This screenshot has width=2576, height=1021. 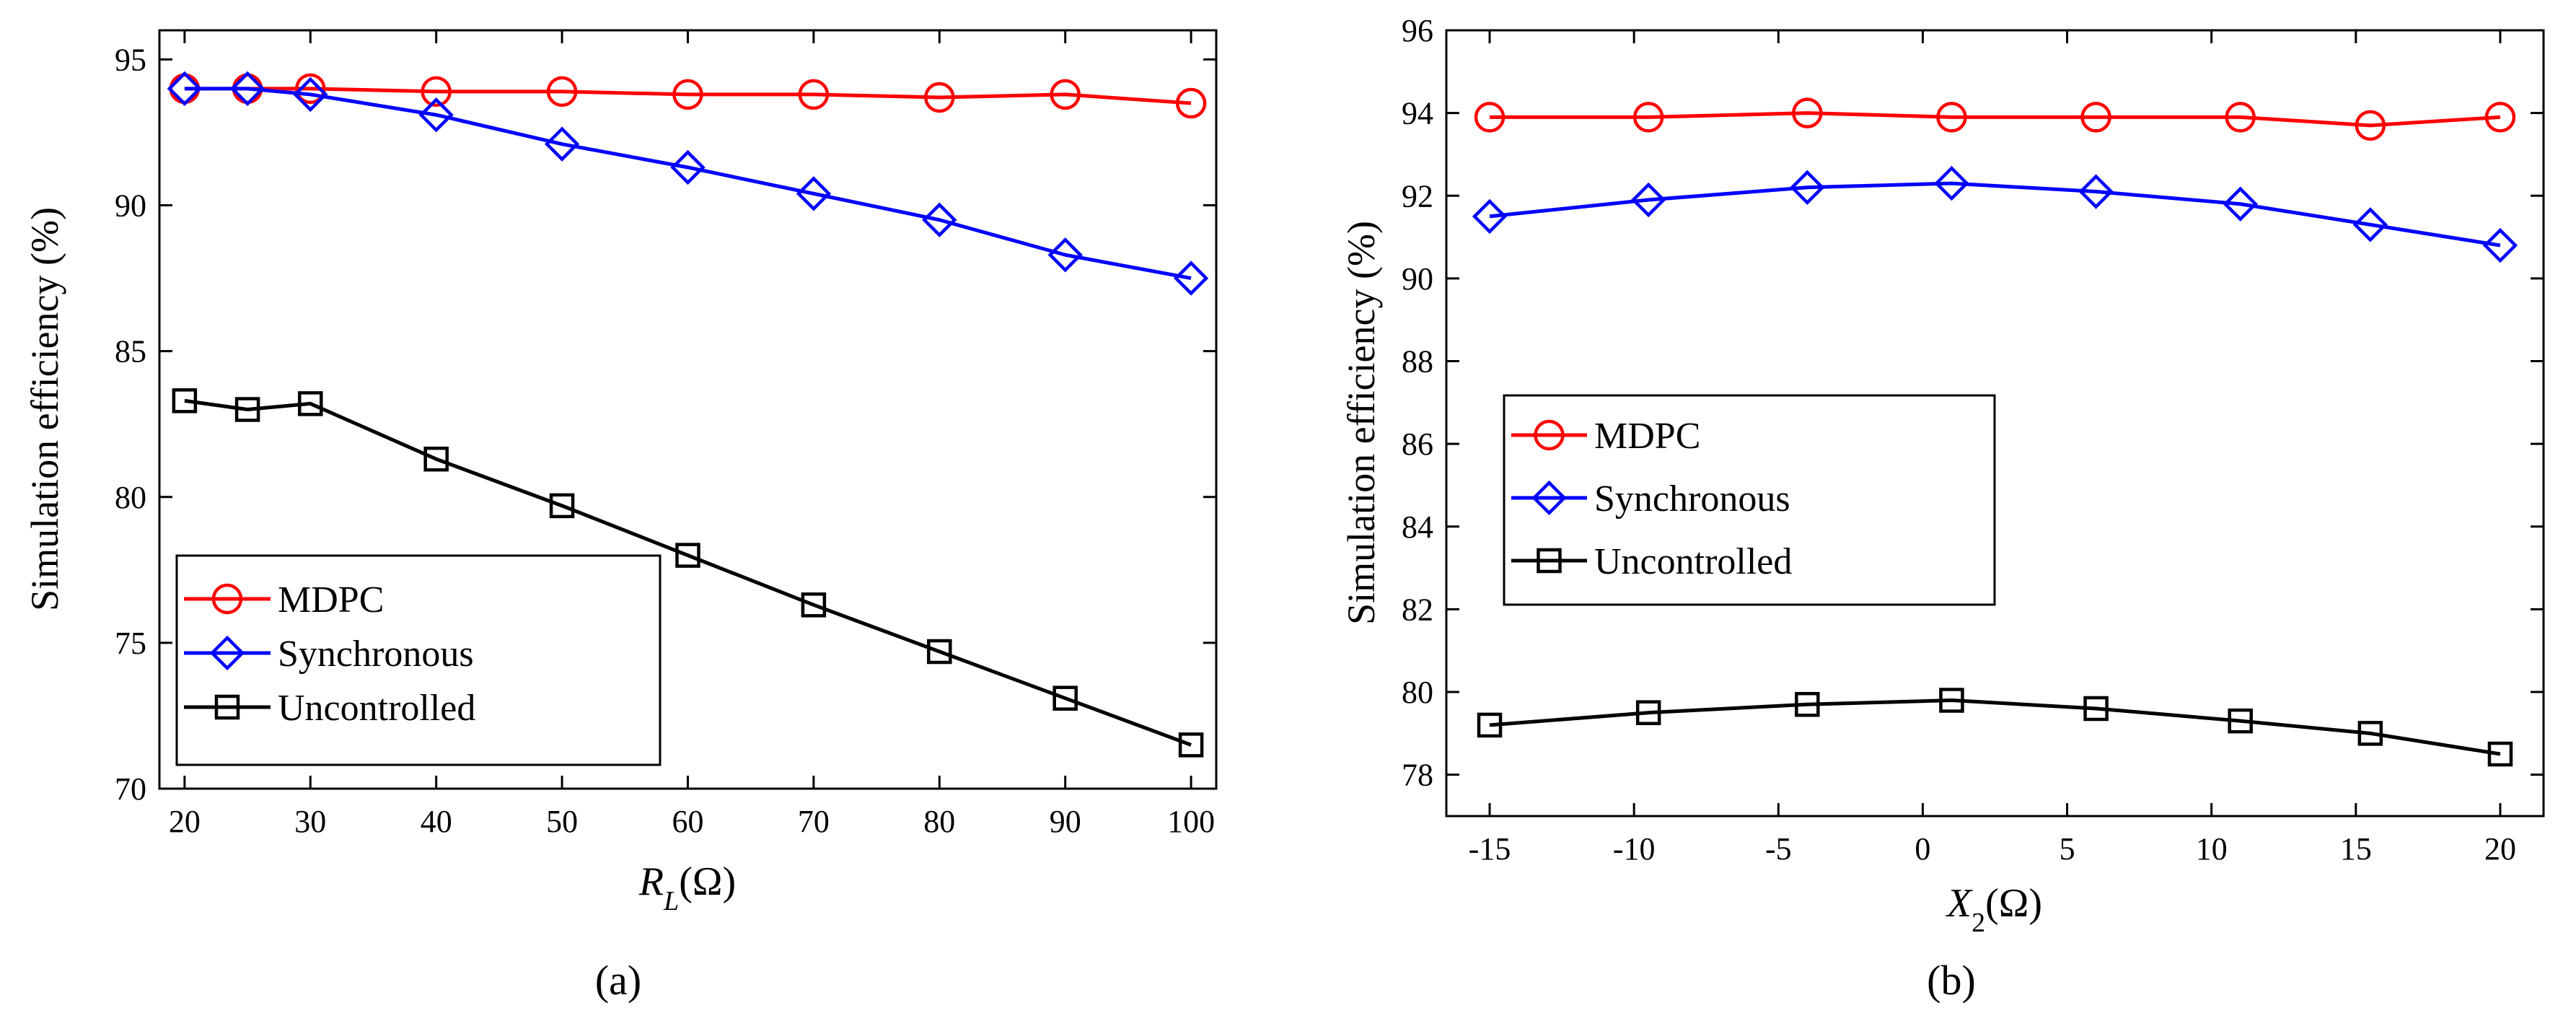 I want to click on x-tick-label-a-4: 60, so click(x=688, y=821).